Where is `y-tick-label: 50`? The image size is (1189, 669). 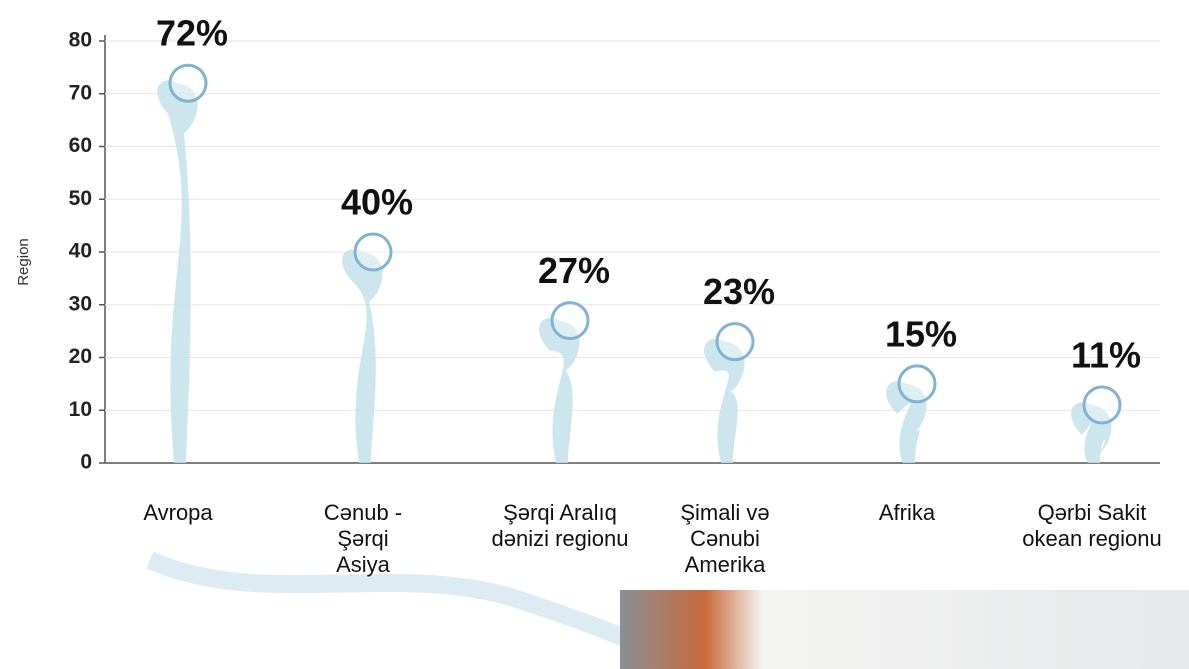
y-tick-label: 50 is located at coordinates (80, 198).